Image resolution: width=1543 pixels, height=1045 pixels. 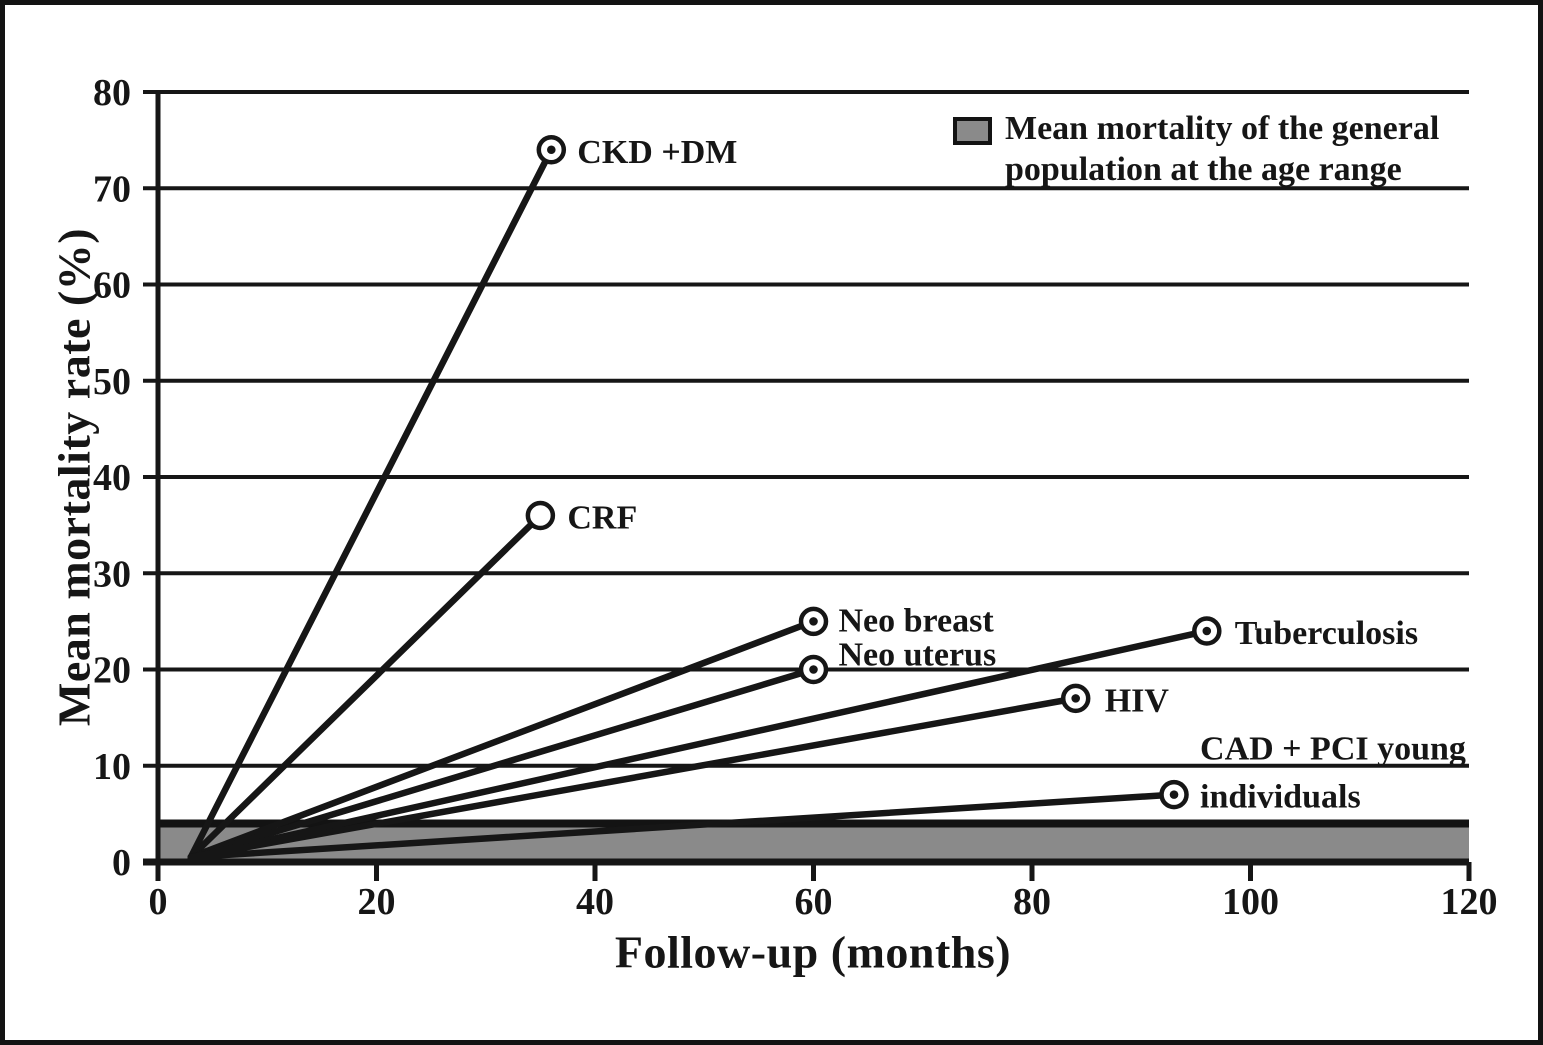 What do you see at coordinates (1469, 902) in the screenshot?
I see `x-tick-label-120: 120` at bounding box center [1469, 902].